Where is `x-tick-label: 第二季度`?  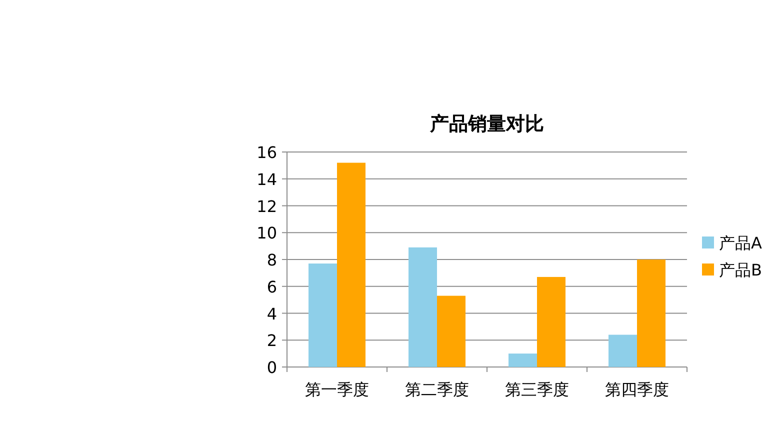
x-tick-label: 第二季度 is located at coordinates (437, 389).